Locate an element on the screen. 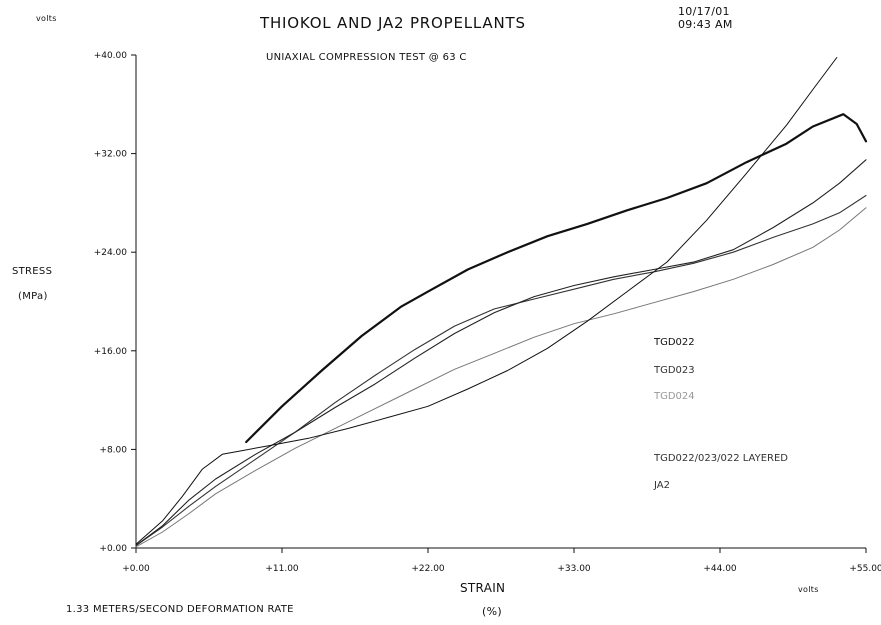  x-tick-label: +55.00 is located at coordinates (865, 569).